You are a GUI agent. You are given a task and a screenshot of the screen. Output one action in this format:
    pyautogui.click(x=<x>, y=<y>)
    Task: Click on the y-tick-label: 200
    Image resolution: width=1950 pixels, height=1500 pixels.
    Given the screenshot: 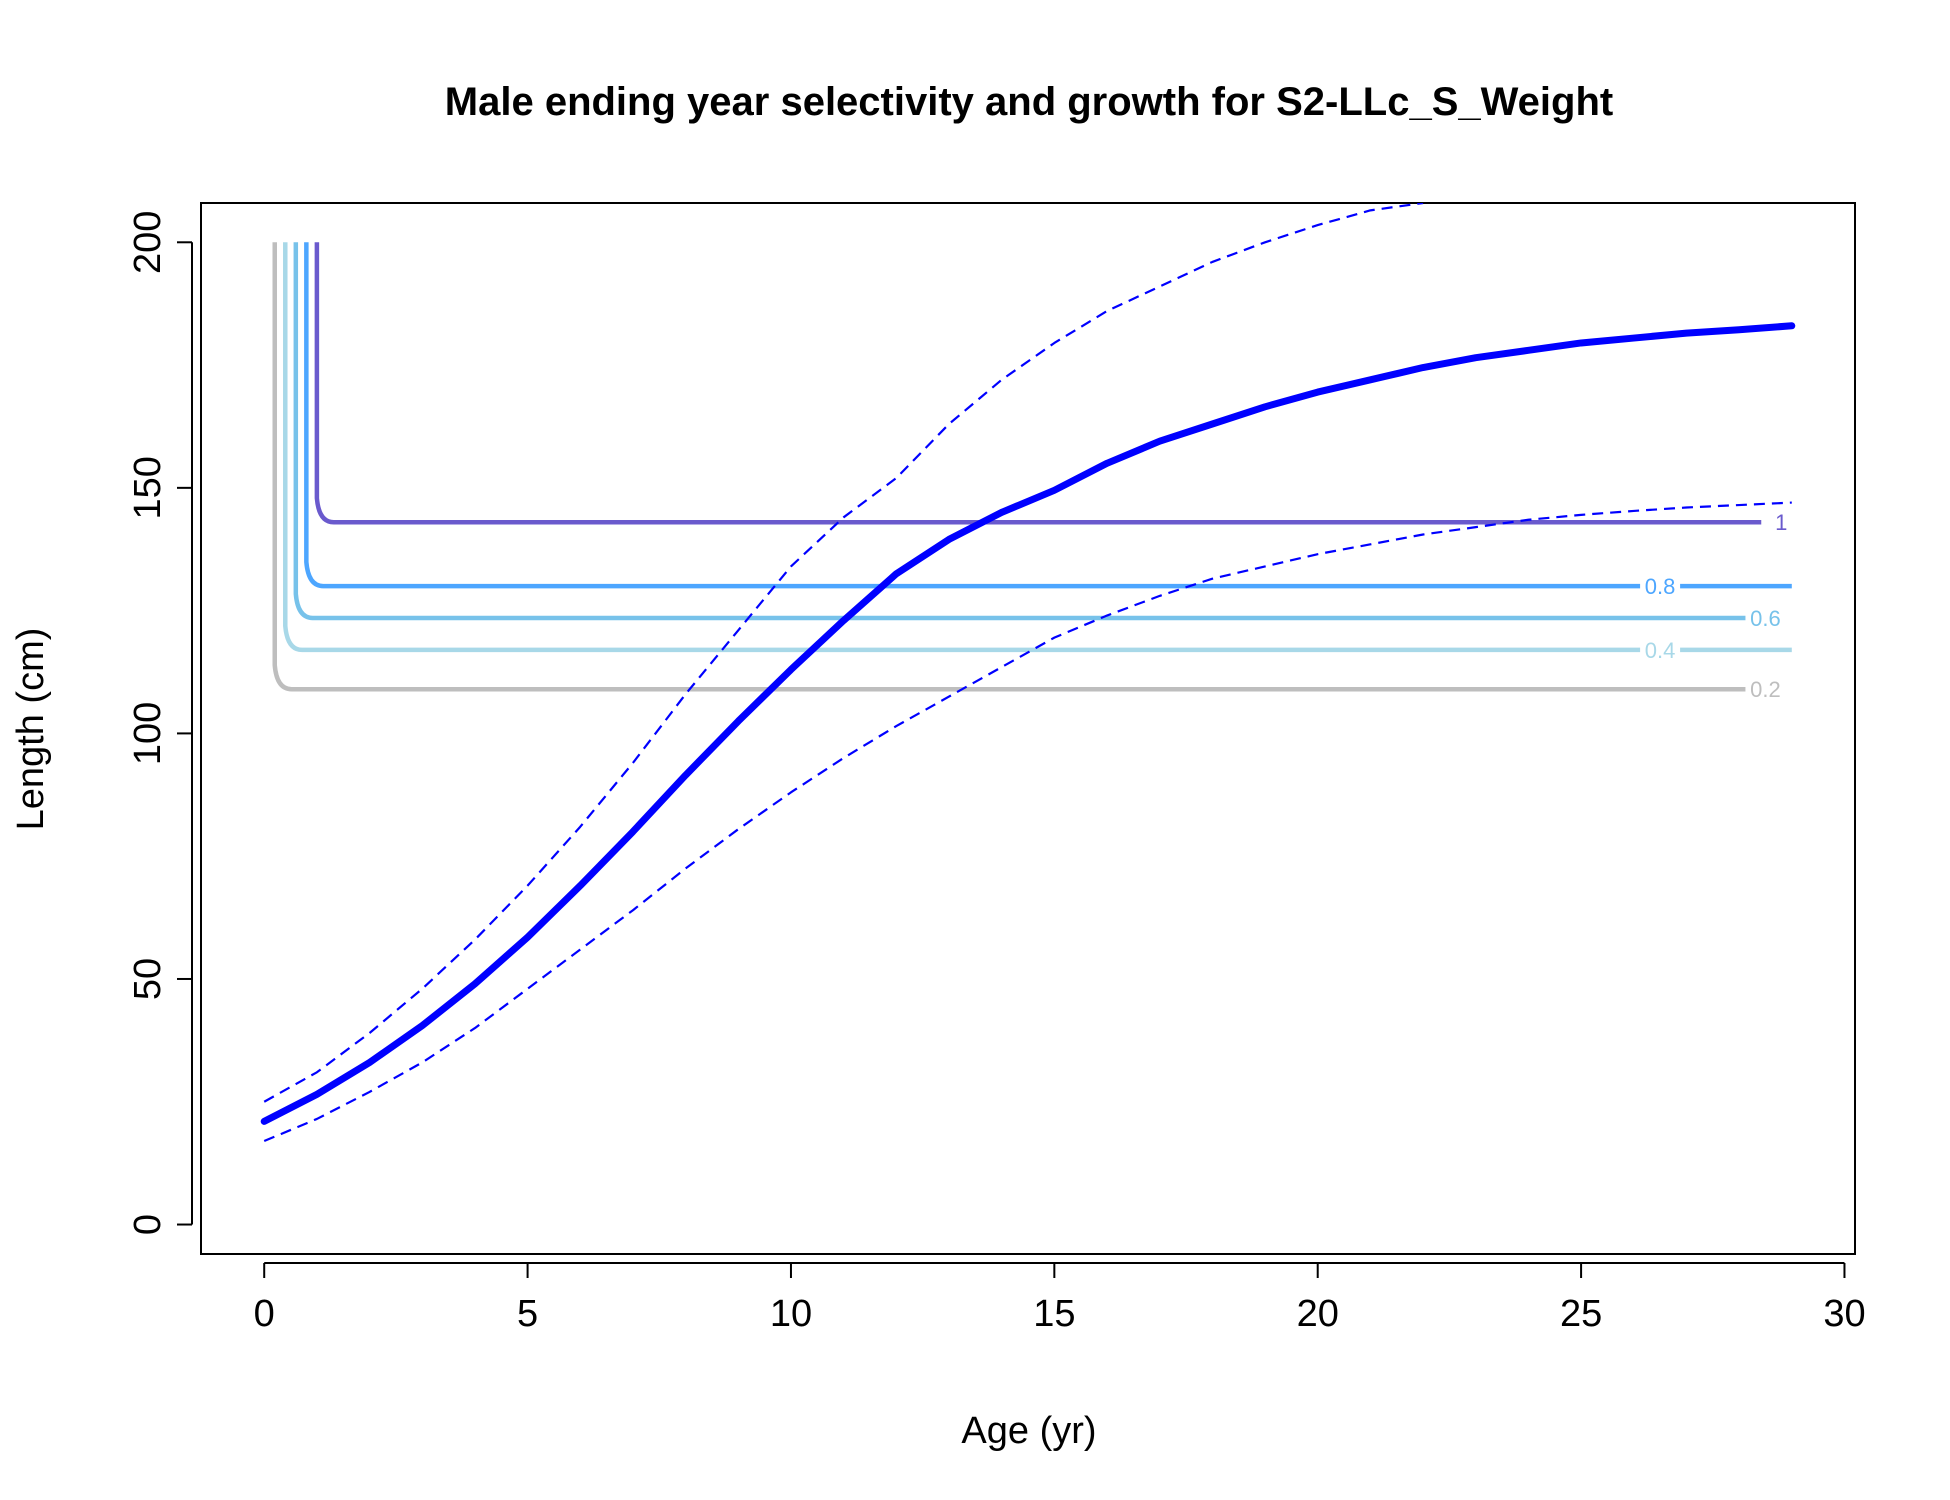 What is the action you would take?
    pyautogui.click(x=148, y=242)
    